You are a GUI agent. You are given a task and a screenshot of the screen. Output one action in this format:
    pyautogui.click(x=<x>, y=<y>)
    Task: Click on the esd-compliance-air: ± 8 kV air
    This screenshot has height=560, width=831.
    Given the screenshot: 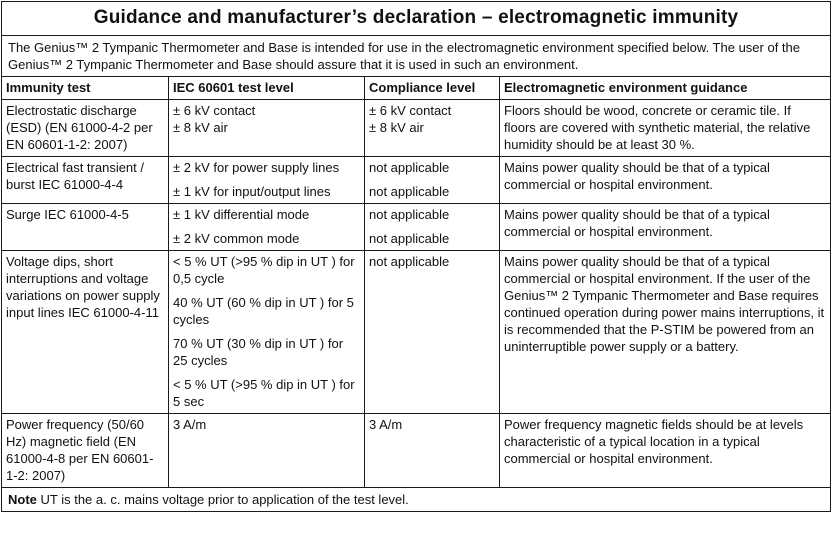 What is the action you would take?
    pyautogui.click(x=396, y=127)
    